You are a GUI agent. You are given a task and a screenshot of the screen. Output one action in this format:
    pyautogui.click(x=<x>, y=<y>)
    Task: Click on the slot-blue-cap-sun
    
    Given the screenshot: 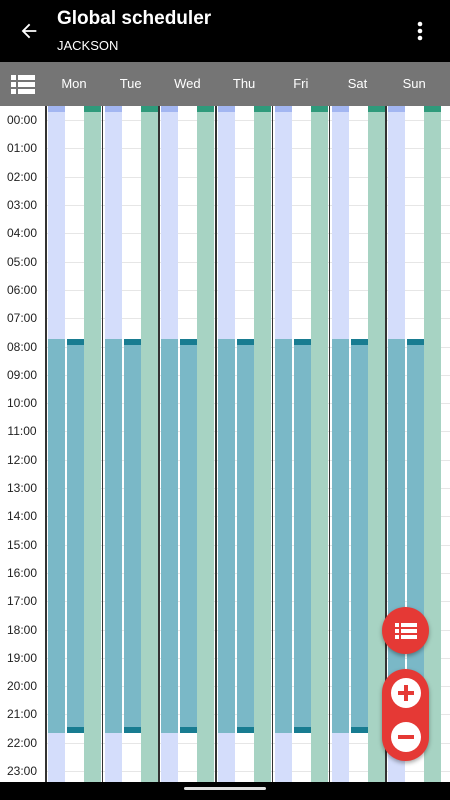 What is the action you would take?
    pyautogui.click(x=397, y=109)
    